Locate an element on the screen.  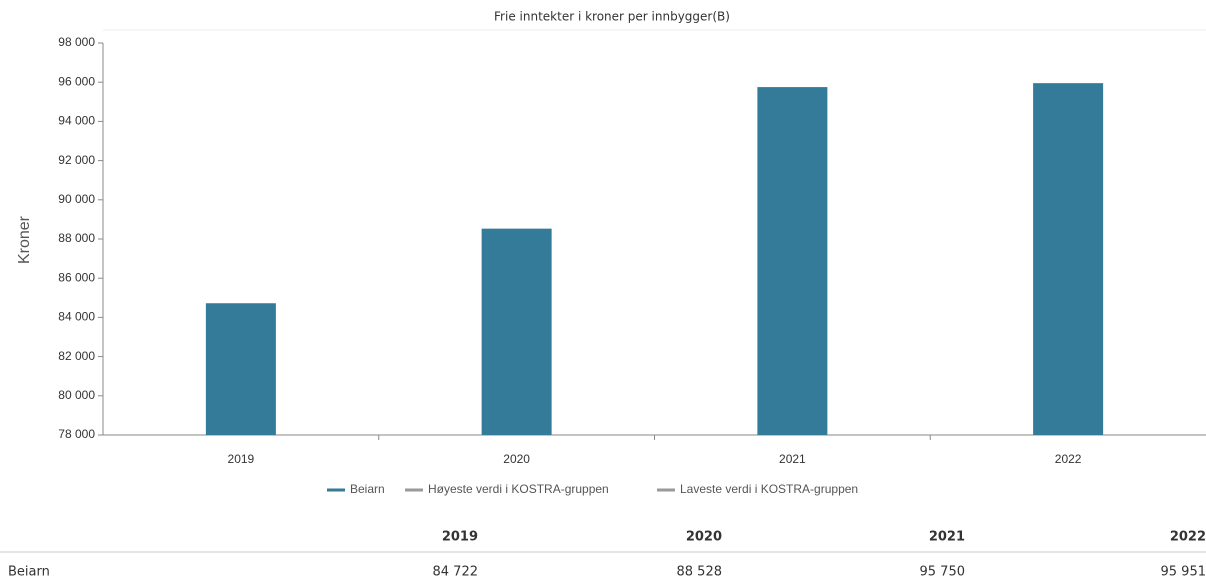
y-tick-label: 78 000 is located at coordinates (76, 434).